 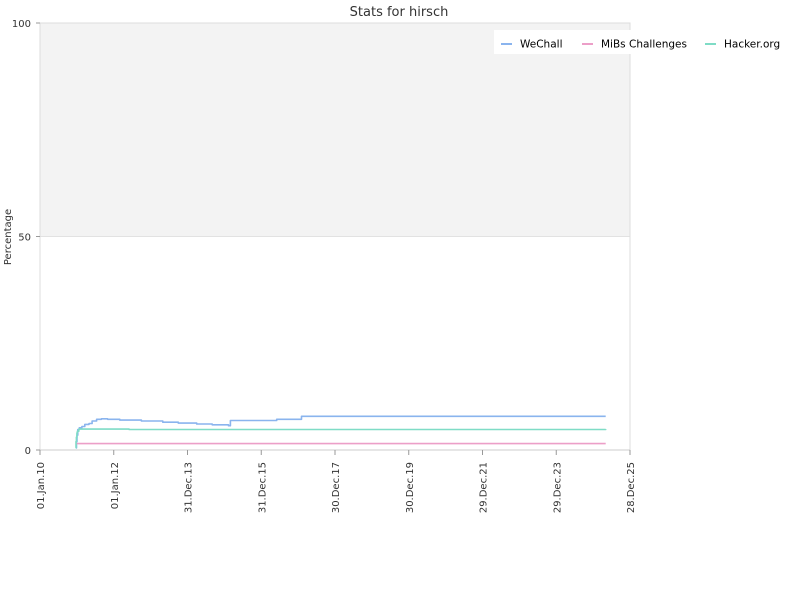 I want to click on legend-box, so click(x=644, y=42).